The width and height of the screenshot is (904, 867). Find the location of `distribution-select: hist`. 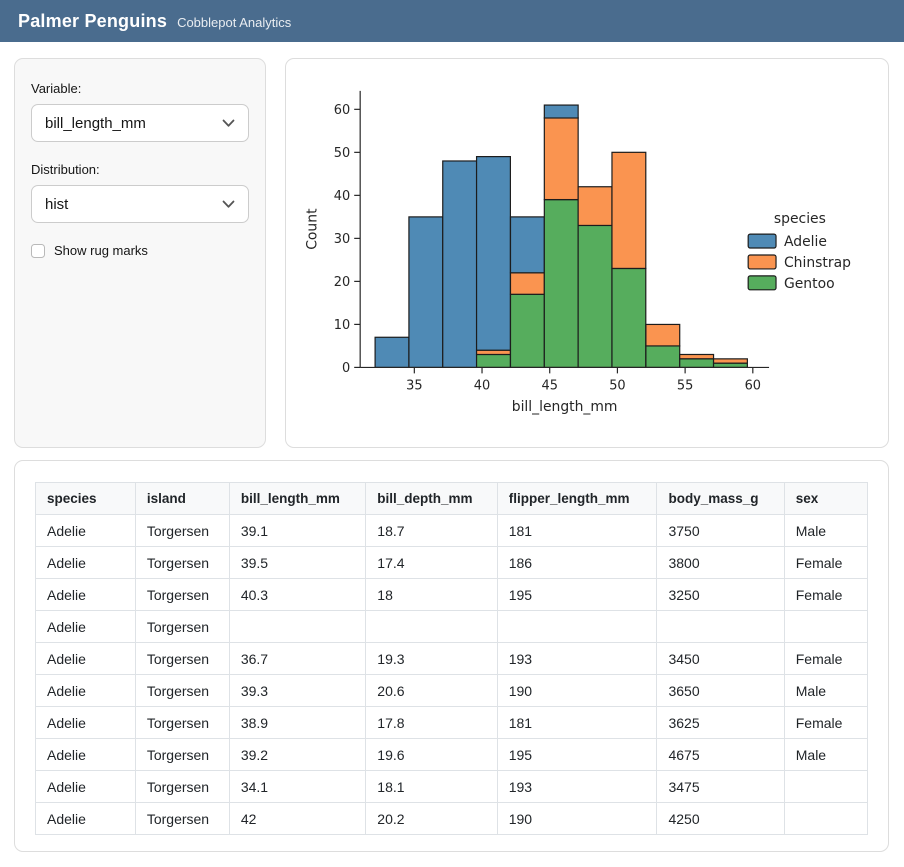

distribution-select: hist is located at coordinates (140, 204).